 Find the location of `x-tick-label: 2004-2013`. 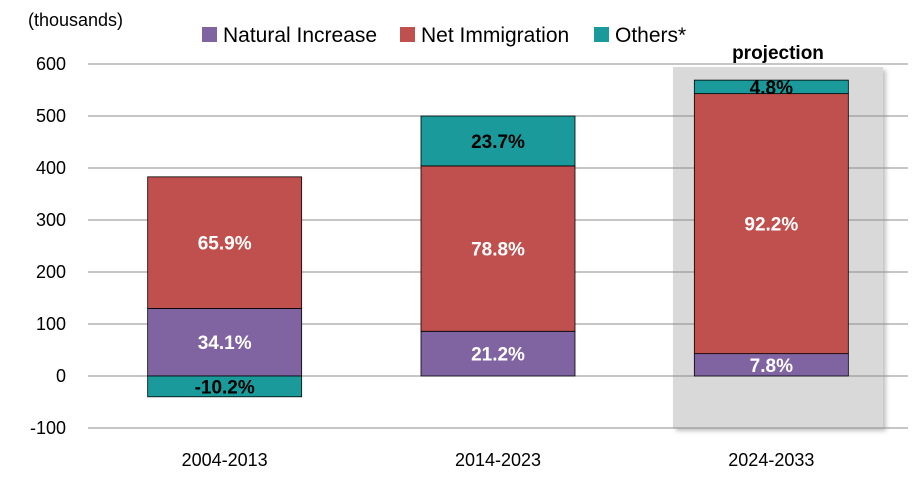

x-tick-label: 2004-2013 is located at coordinates (225, 460).